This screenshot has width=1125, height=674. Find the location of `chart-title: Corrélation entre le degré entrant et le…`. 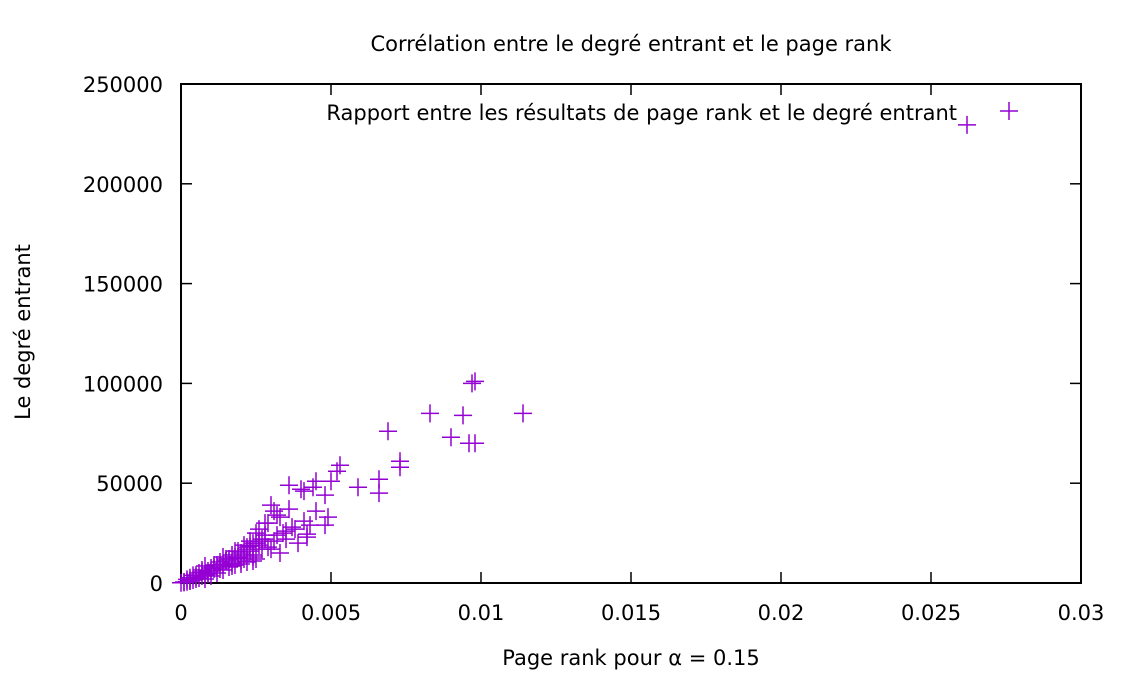

chart-title: Corrélation entre le degré entrant et le… is located at coordinates (631, 44).